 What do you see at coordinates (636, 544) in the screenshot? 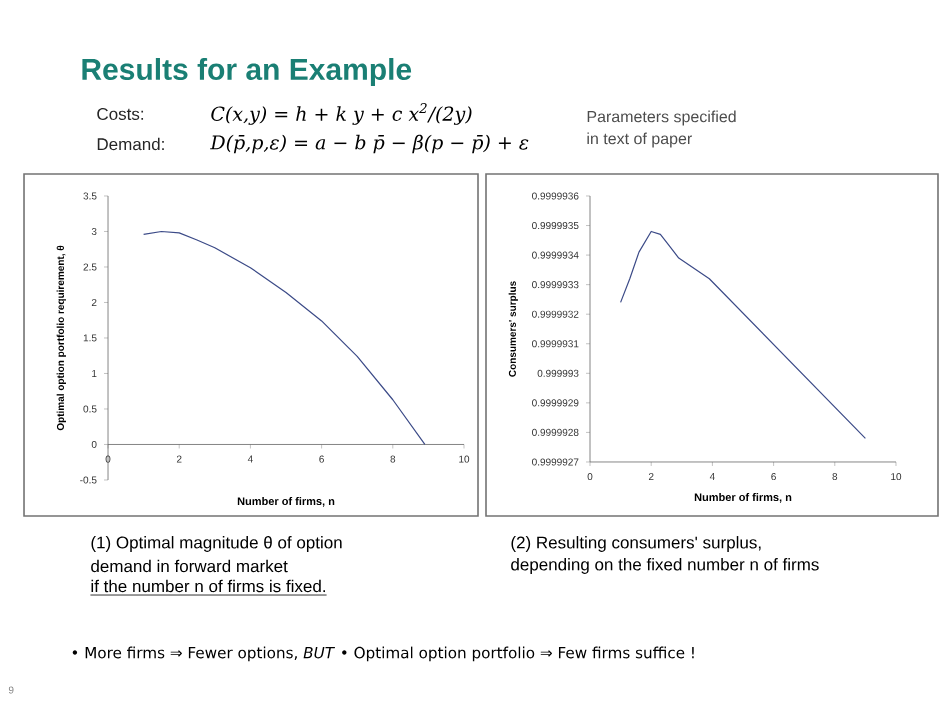
I see `text: (2) Resulting consumers' surplus,` at bounding box center [636, 544].